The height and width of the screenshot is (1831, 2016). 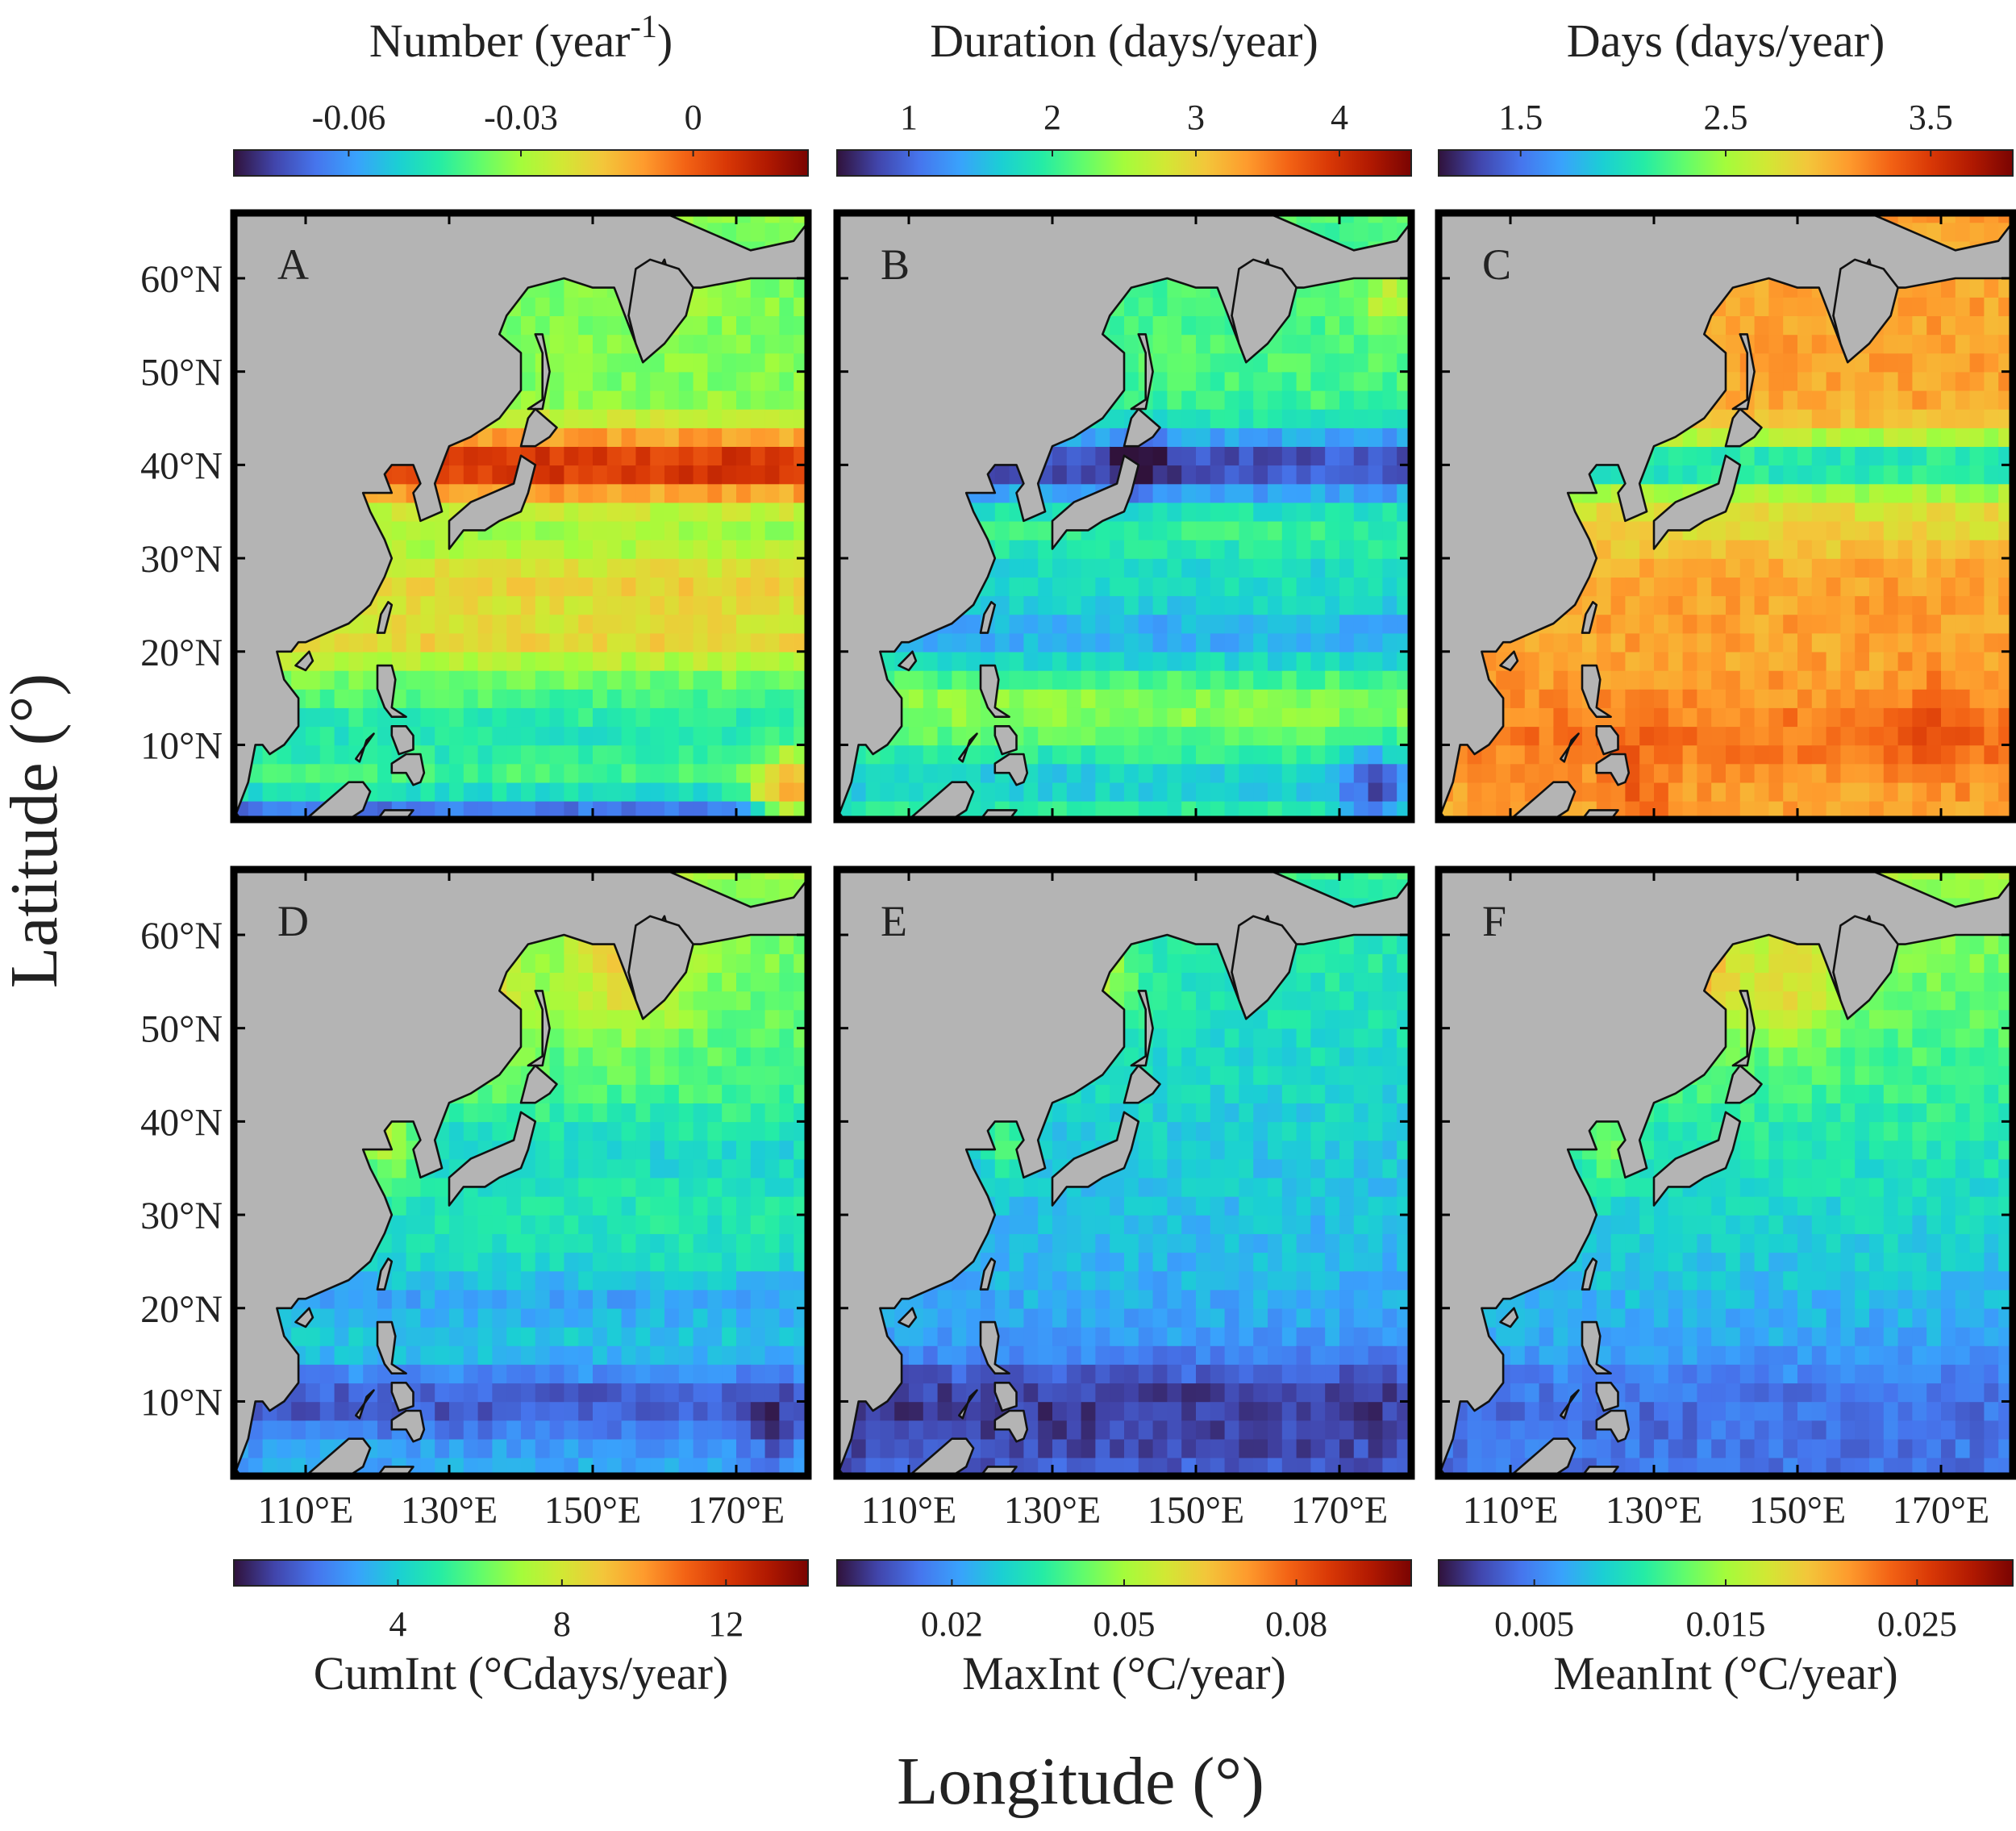 What do you see at coordinates (1124, 516) in the screenshot?
I see `panel-b: B` at bounding box center [1124, 516].